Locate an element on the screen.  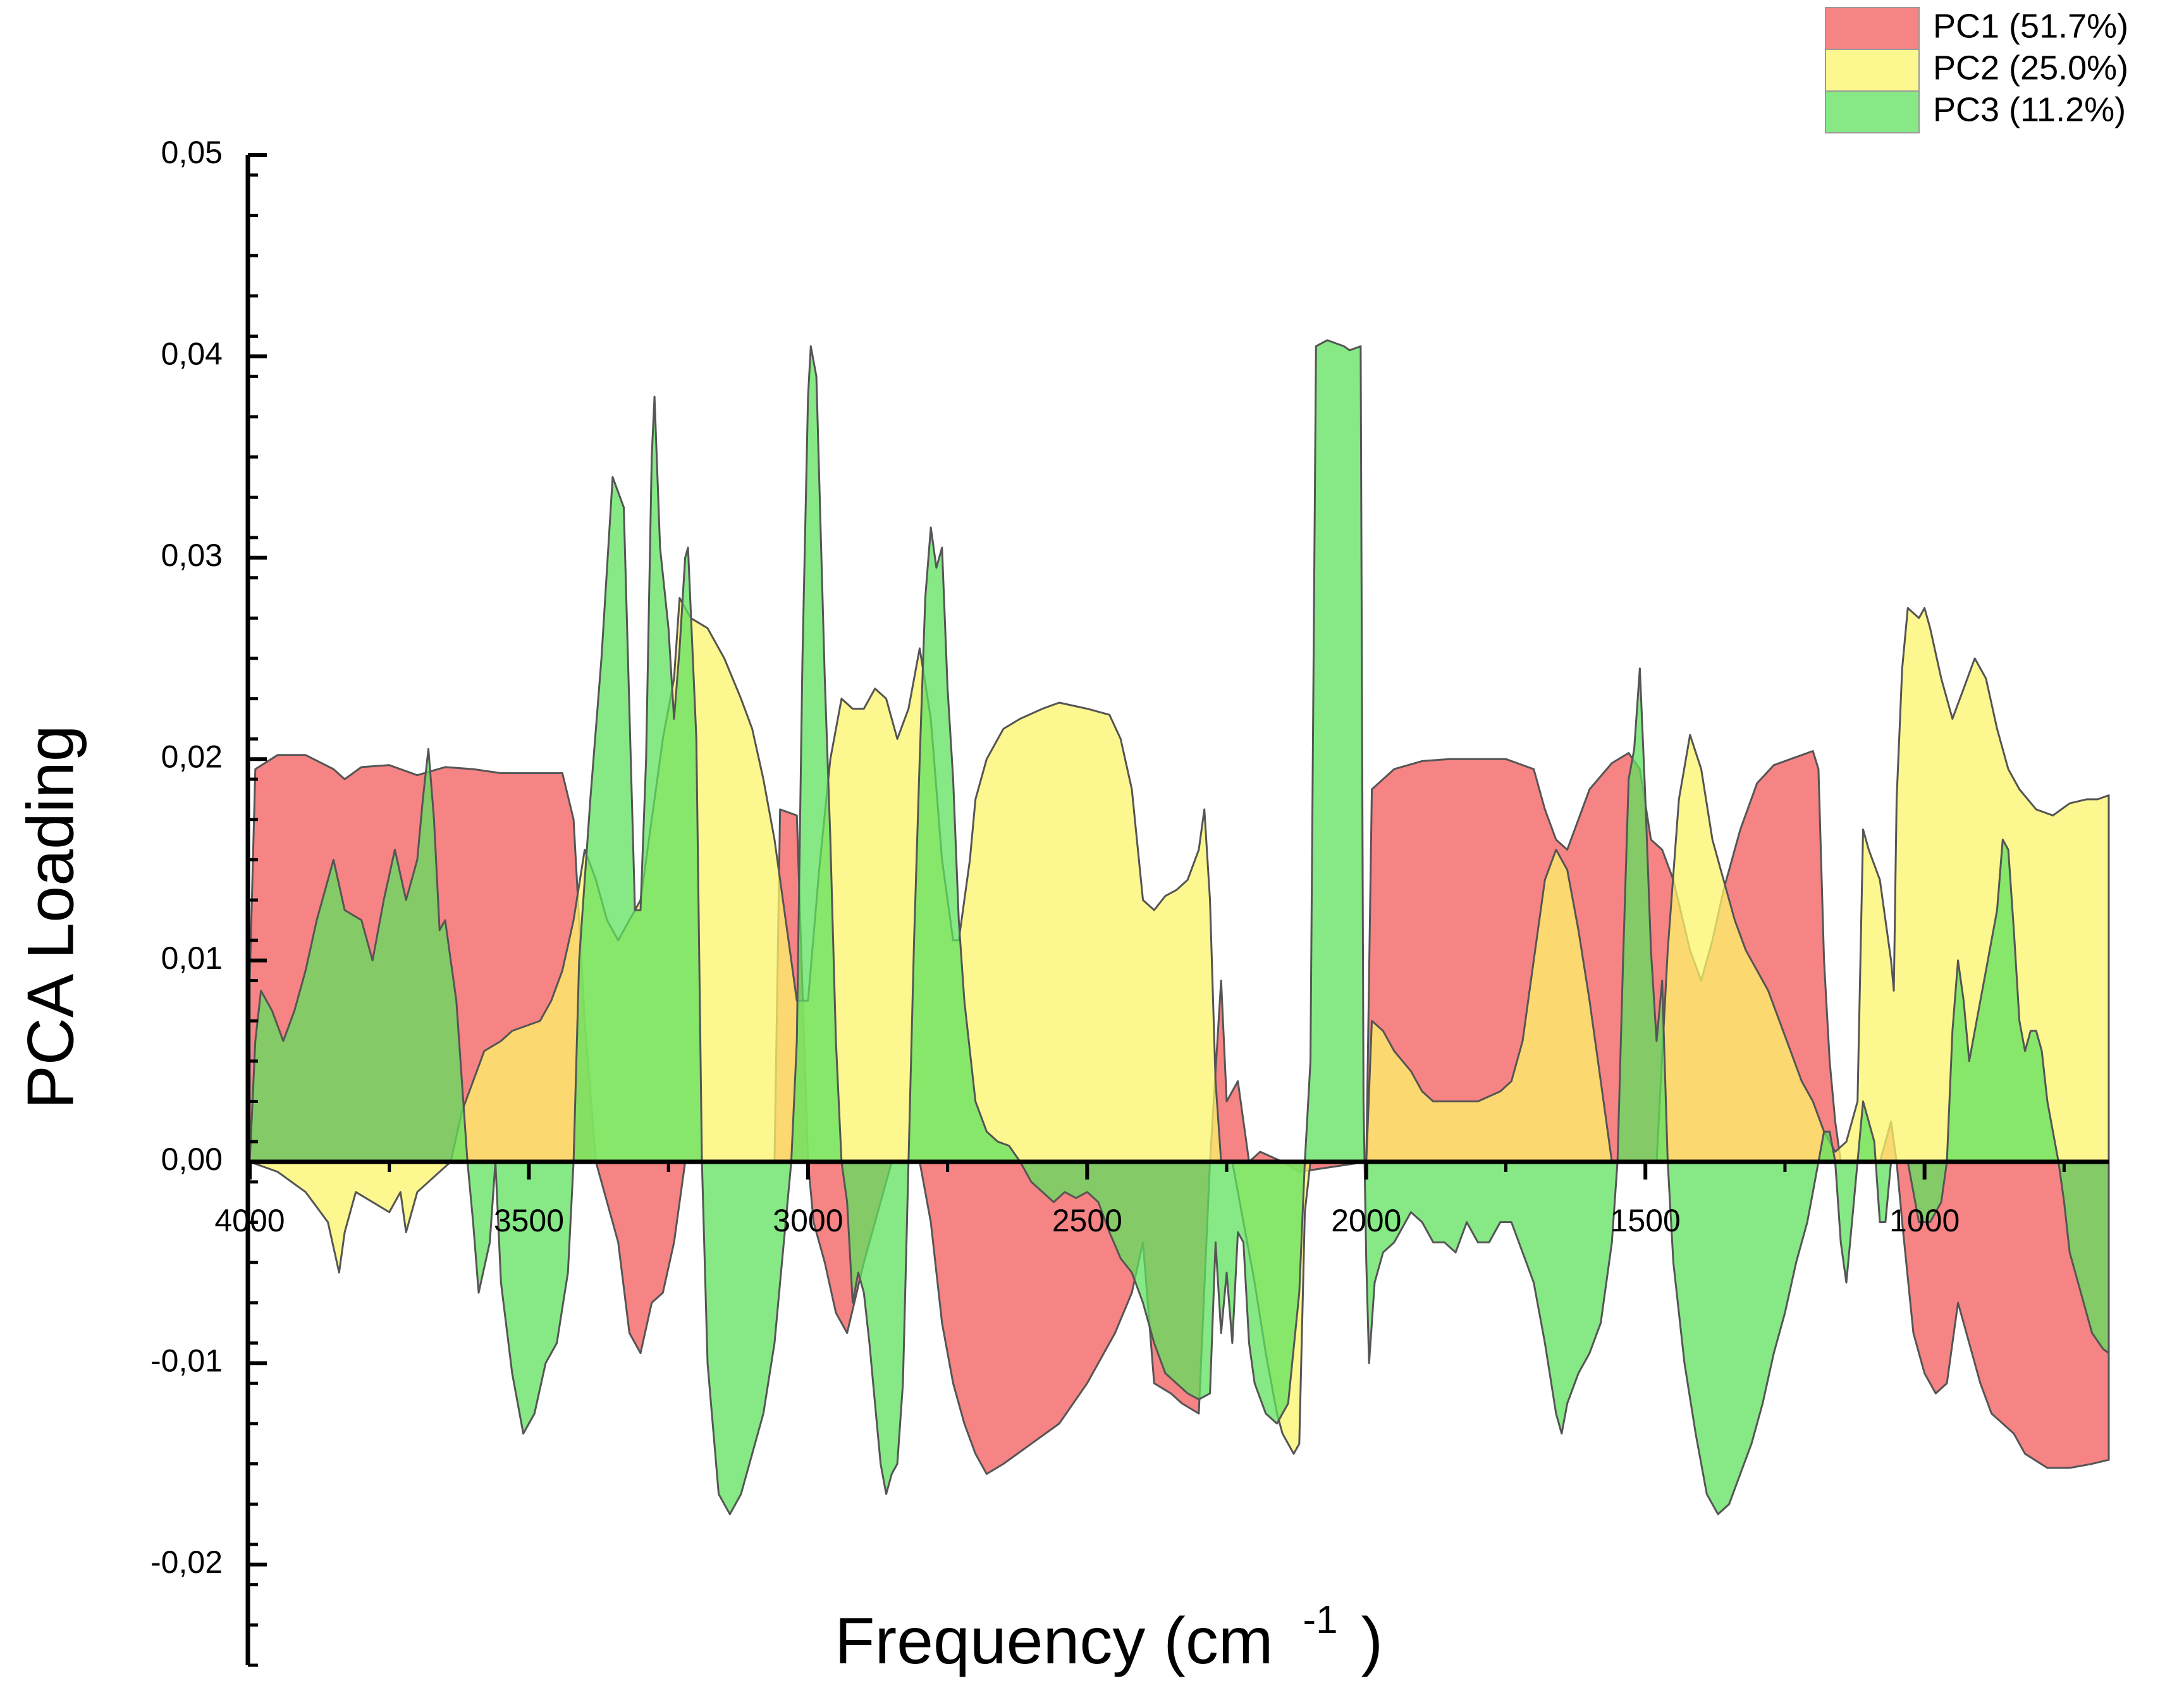
y-tick-label: 0,03 is located at coordinates (192, 555).